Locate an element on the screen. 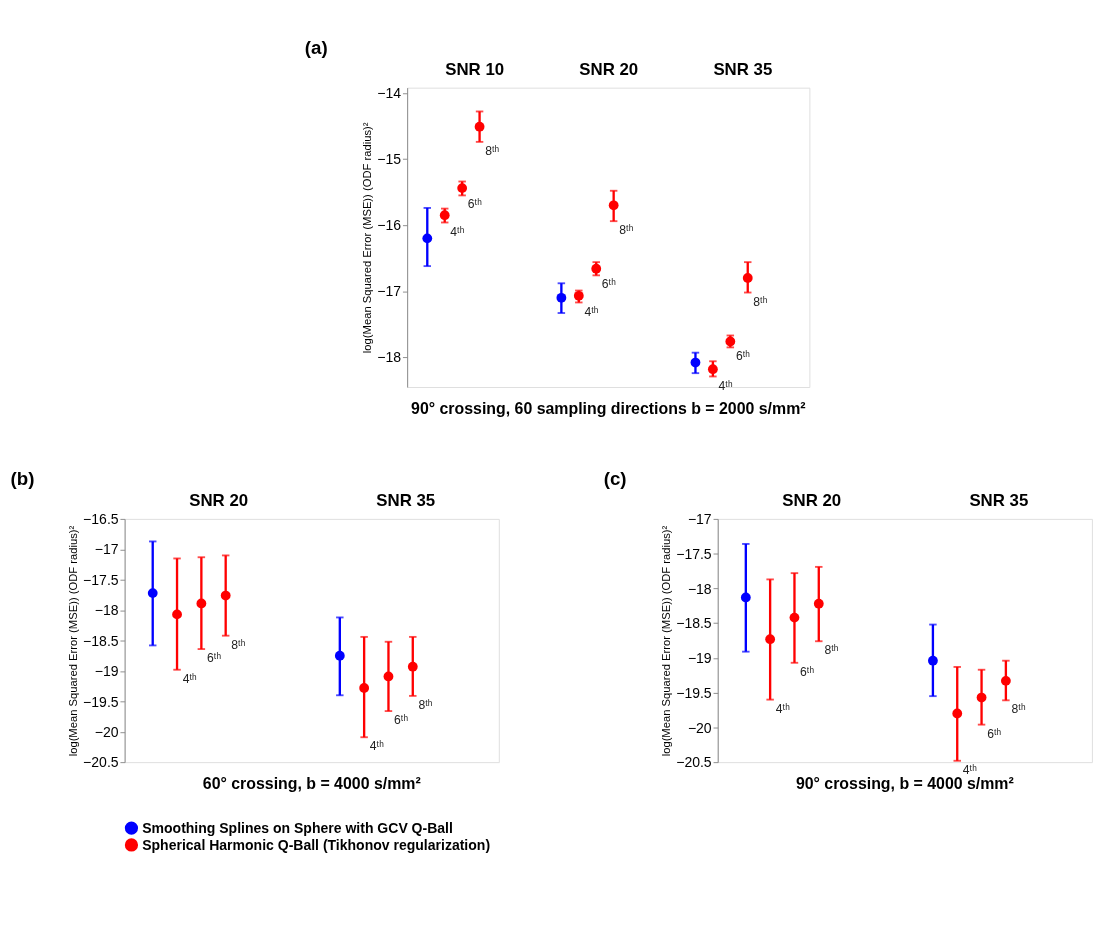  text: 4ᵗʰ is located at coordinates (970, 769).